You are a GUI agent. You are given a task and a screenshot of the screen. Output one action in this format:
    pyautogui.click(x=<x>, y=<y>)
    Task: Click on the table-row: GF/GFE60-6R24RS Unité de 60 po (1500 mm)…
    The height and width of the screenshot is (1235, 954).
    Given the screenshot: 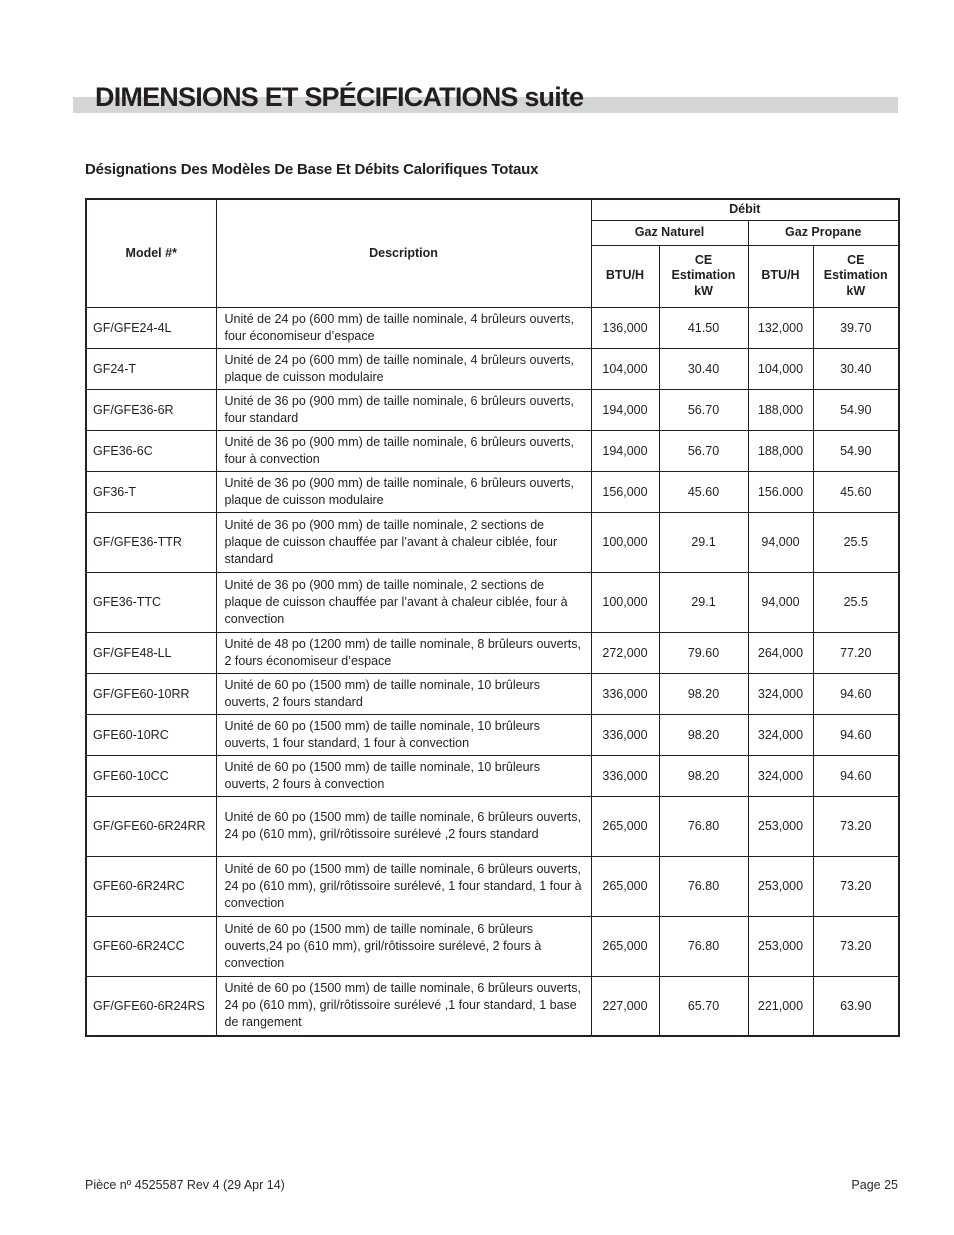 What is the action you would take?
    pyautogui.click(x=492, y=1006)
    